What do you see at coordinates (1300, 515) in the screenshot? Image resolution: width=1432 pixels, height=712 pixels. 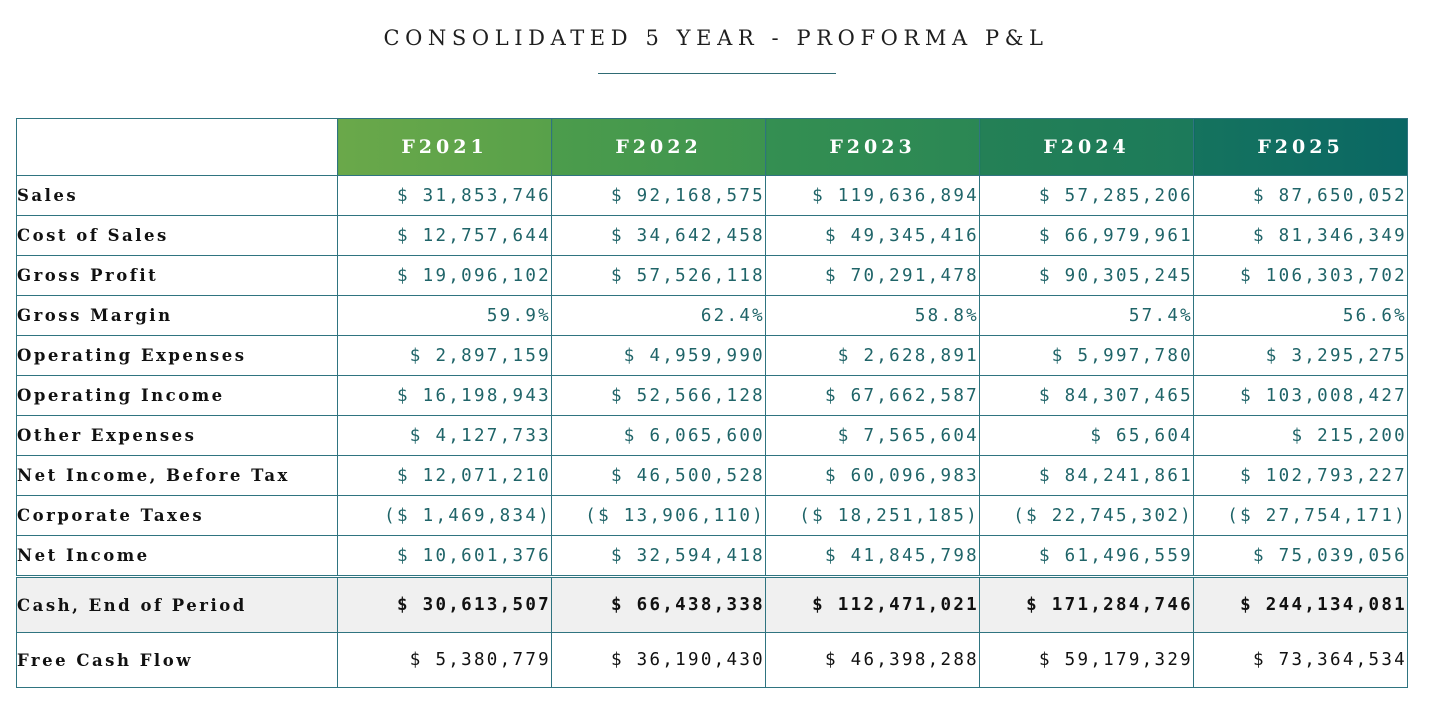 I see `table-cell: ($ 27,754,171)` at bounding box center [1300, 515].